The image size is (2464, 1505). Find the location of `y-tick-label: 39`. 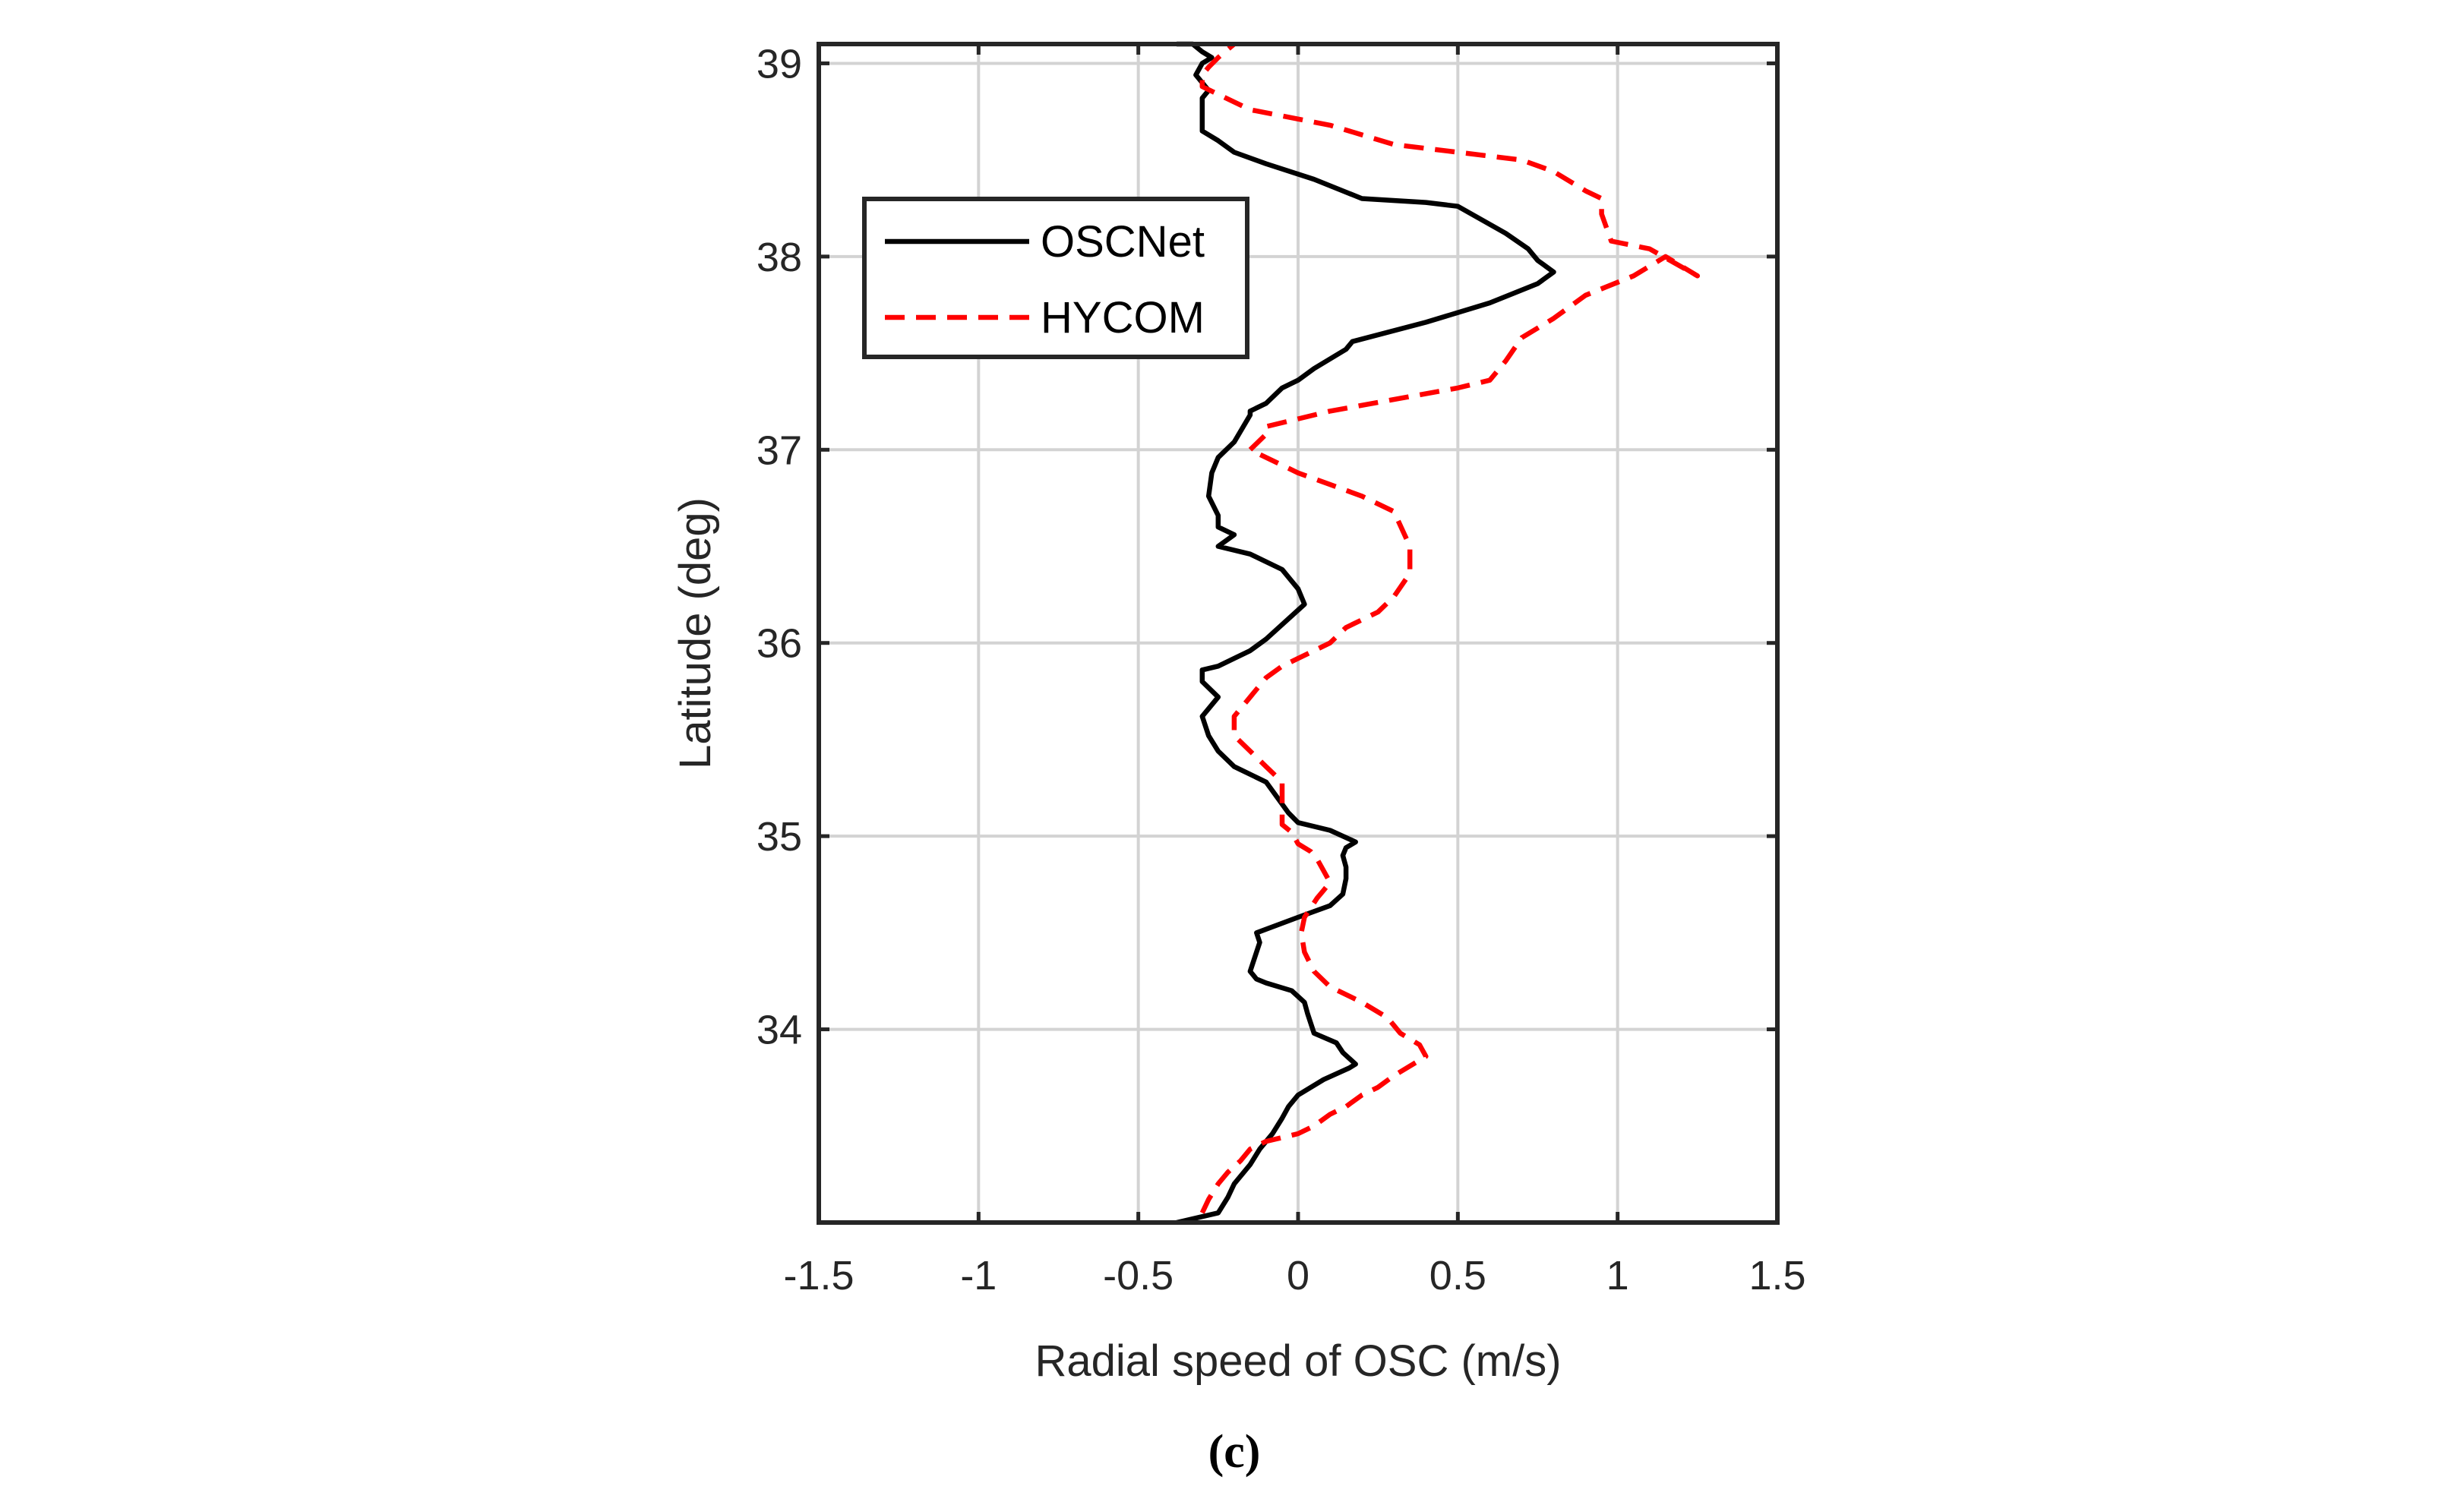

y-tick-label: 39 is located at coordinates (779, 64).